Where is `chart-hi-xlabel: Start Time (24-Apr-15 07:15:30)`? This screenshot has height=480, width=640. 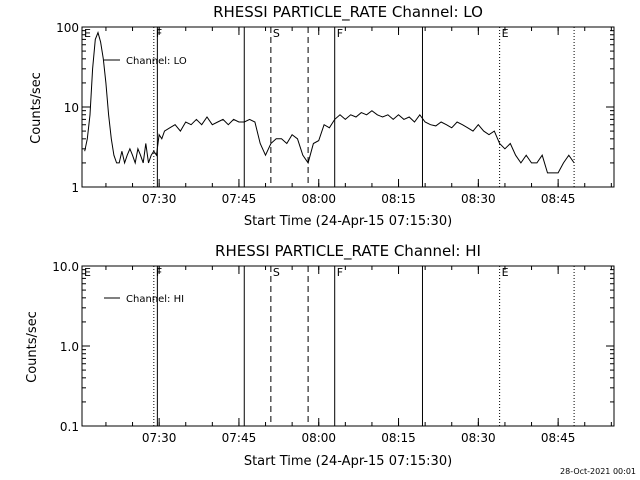 chart-hi-xlabel: Start Time (24-Apr-15 07:15:30) is located at coordinates (348, 461).